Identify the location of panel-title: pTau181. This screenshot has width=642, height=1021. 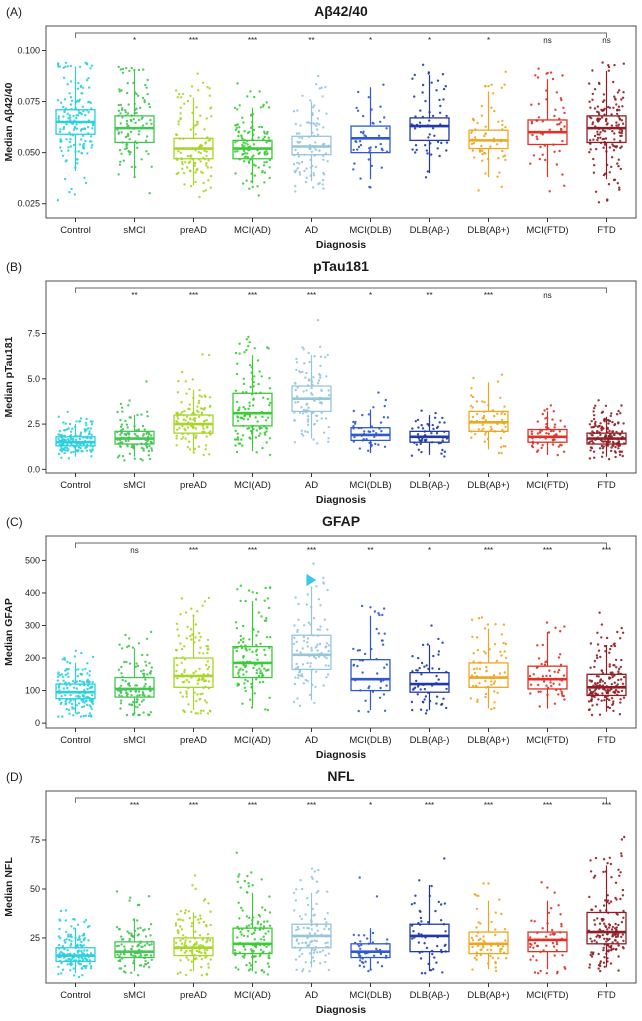
(341, 266).